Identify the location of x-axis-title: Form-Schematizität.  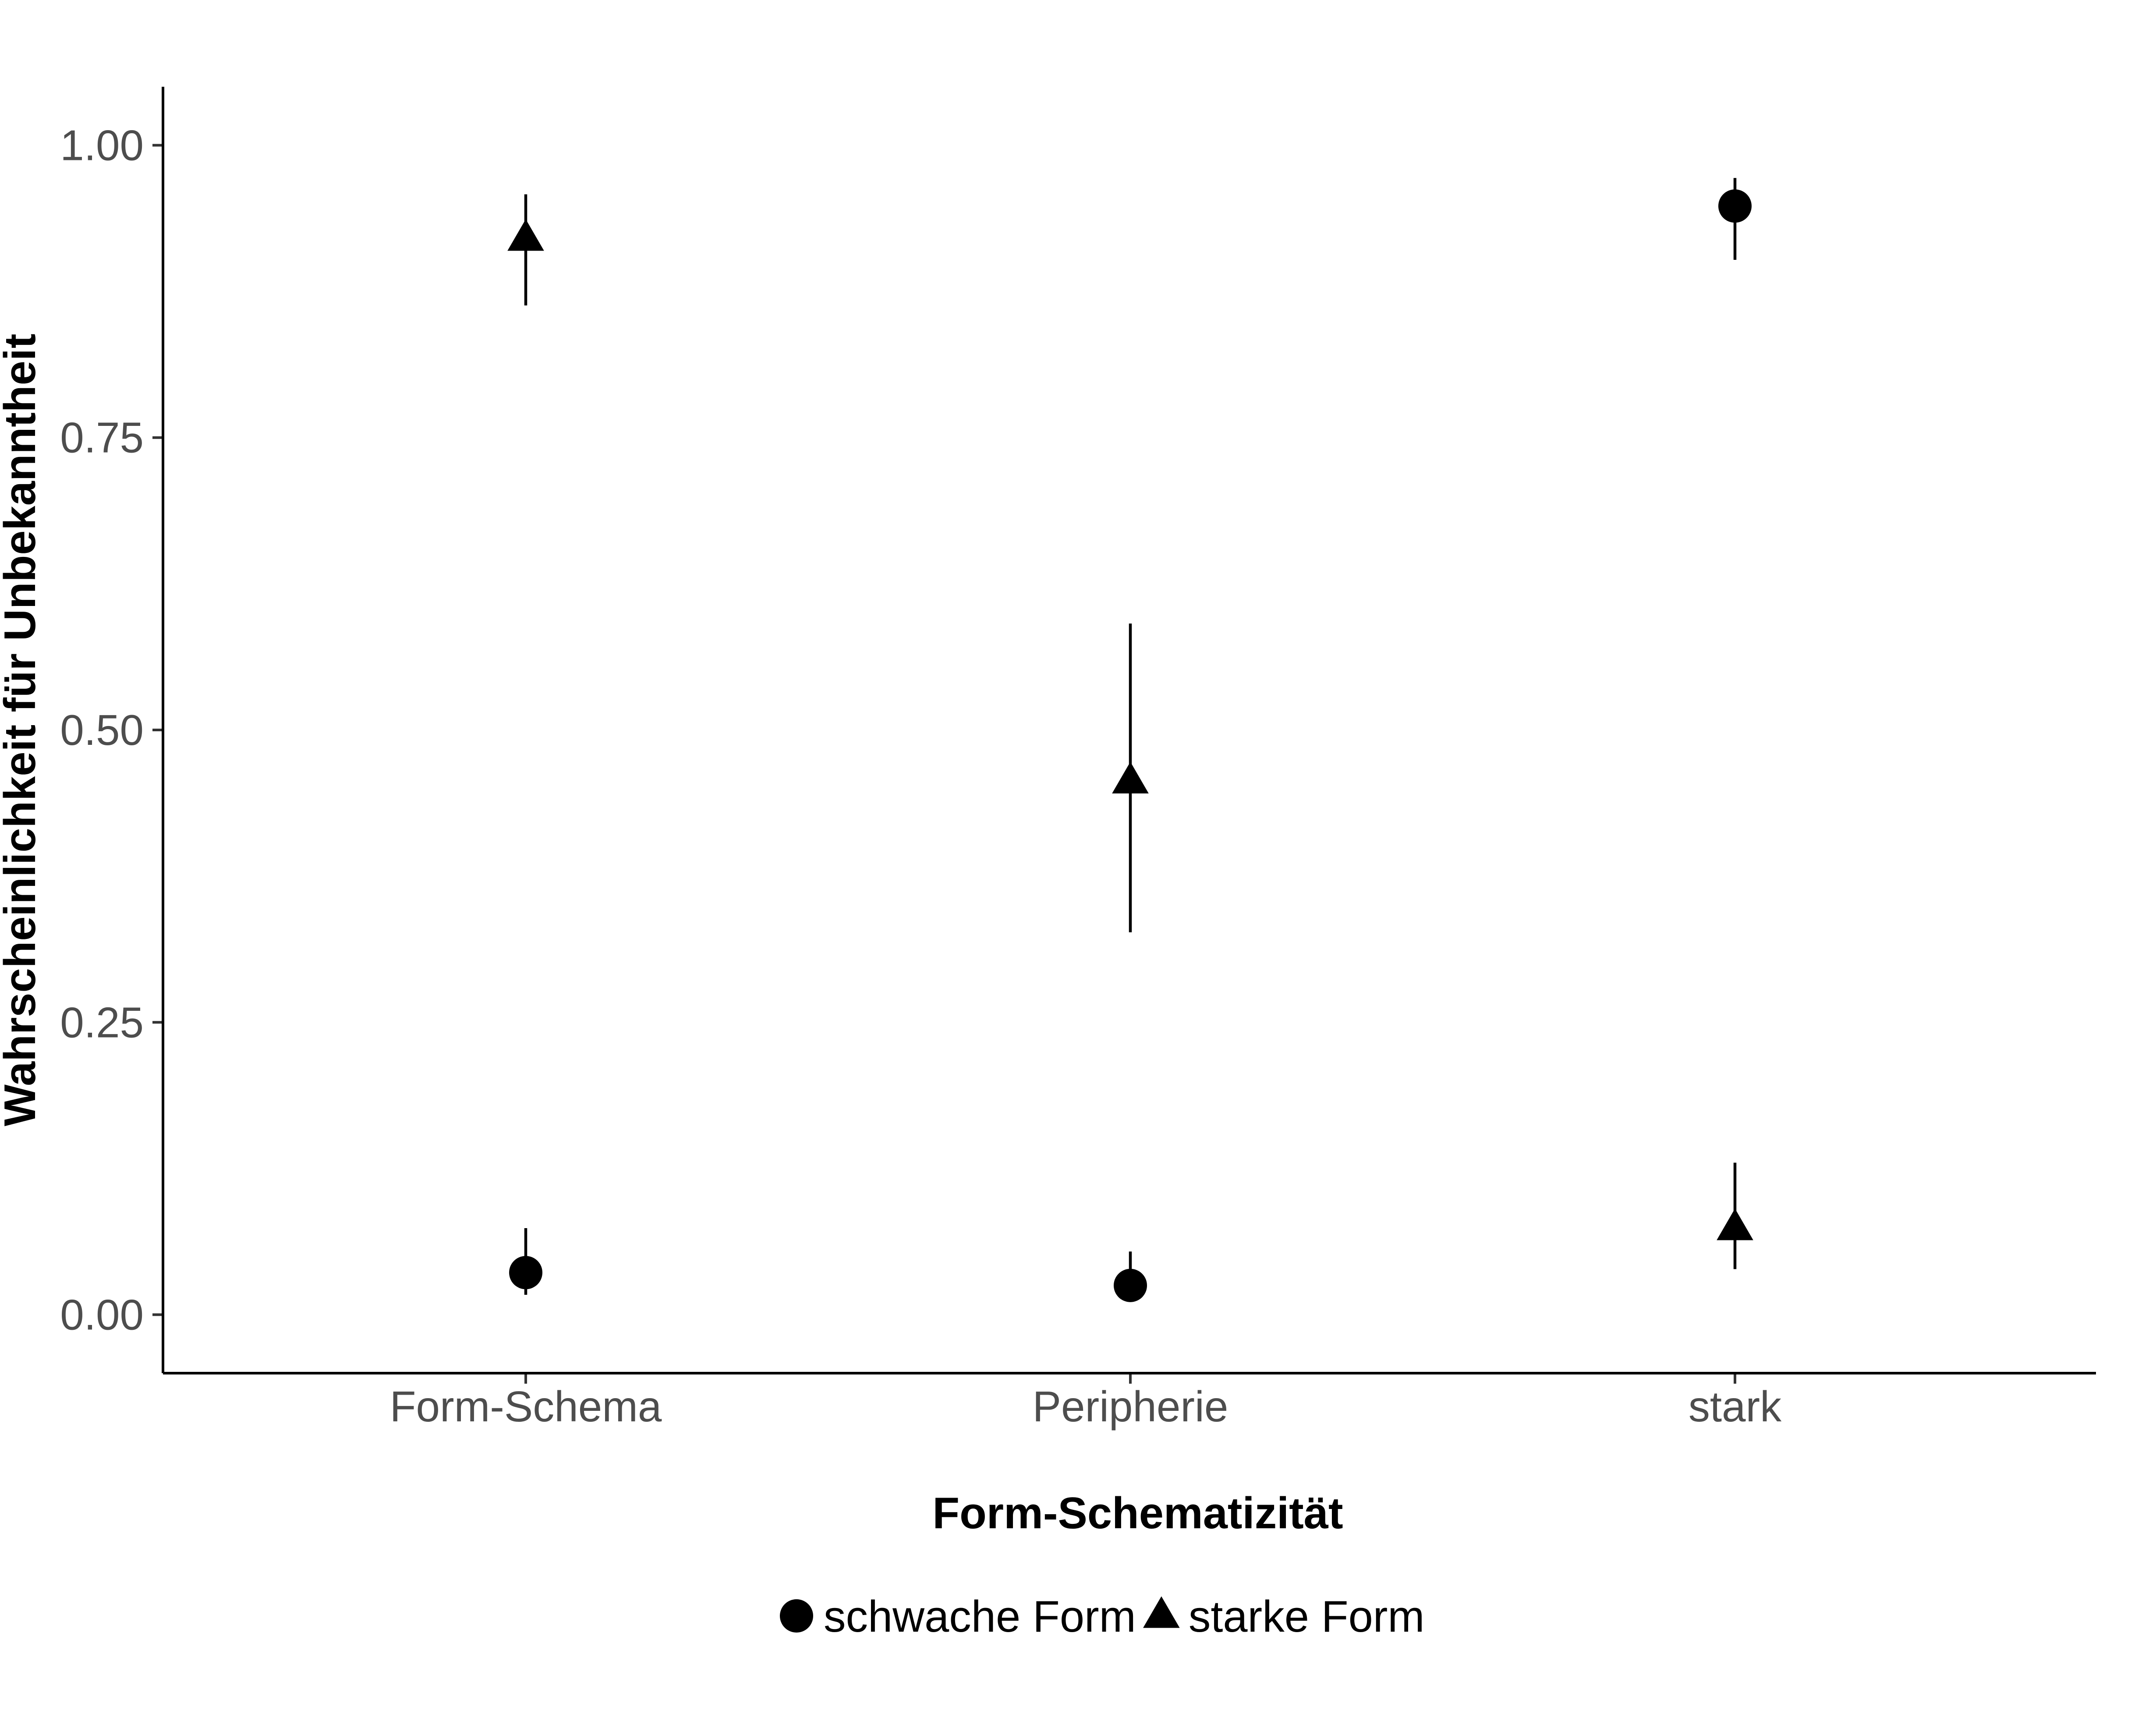
(1137, 1513).